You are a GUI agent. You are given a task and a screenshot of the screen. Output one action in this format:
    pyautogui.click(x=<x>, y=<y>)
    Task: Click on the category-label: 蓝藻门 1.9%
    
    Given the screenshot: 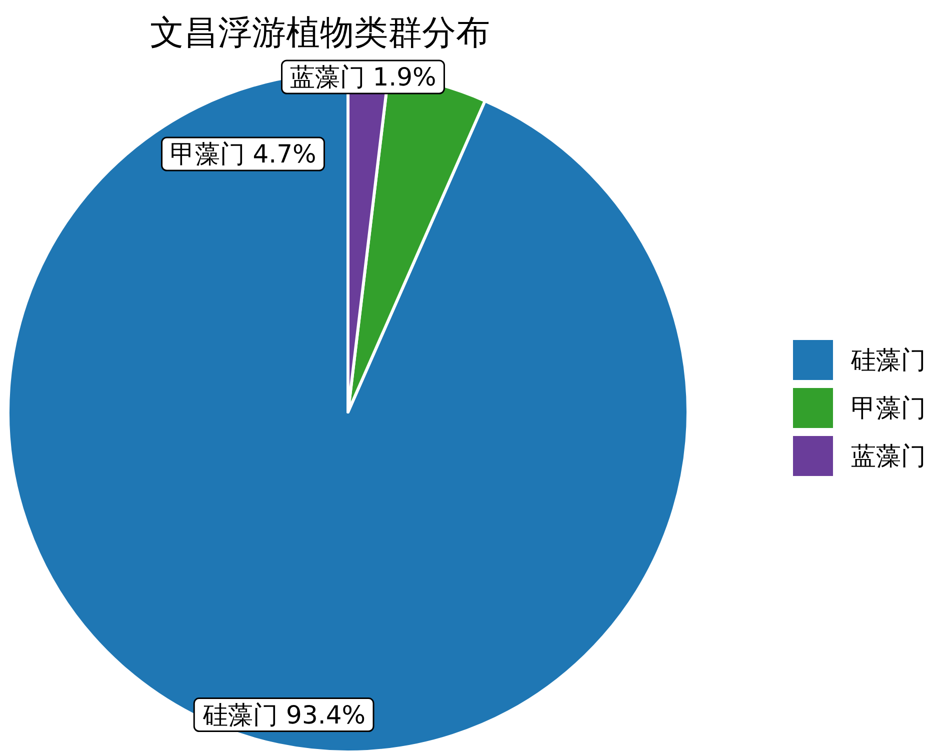 What is the action you would take?
    pyautogui.click(x=363, y=77)
    